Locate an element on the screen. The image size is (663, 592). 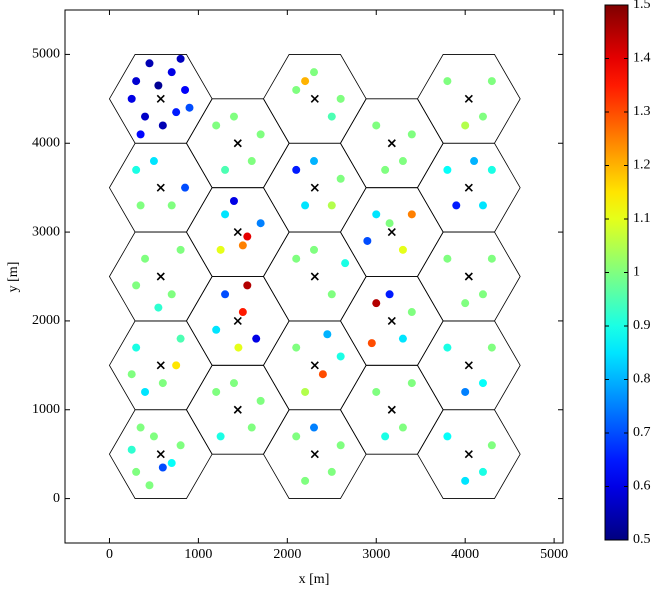
colorbar-tick-label: 1 is located at coordinates (636, 272).